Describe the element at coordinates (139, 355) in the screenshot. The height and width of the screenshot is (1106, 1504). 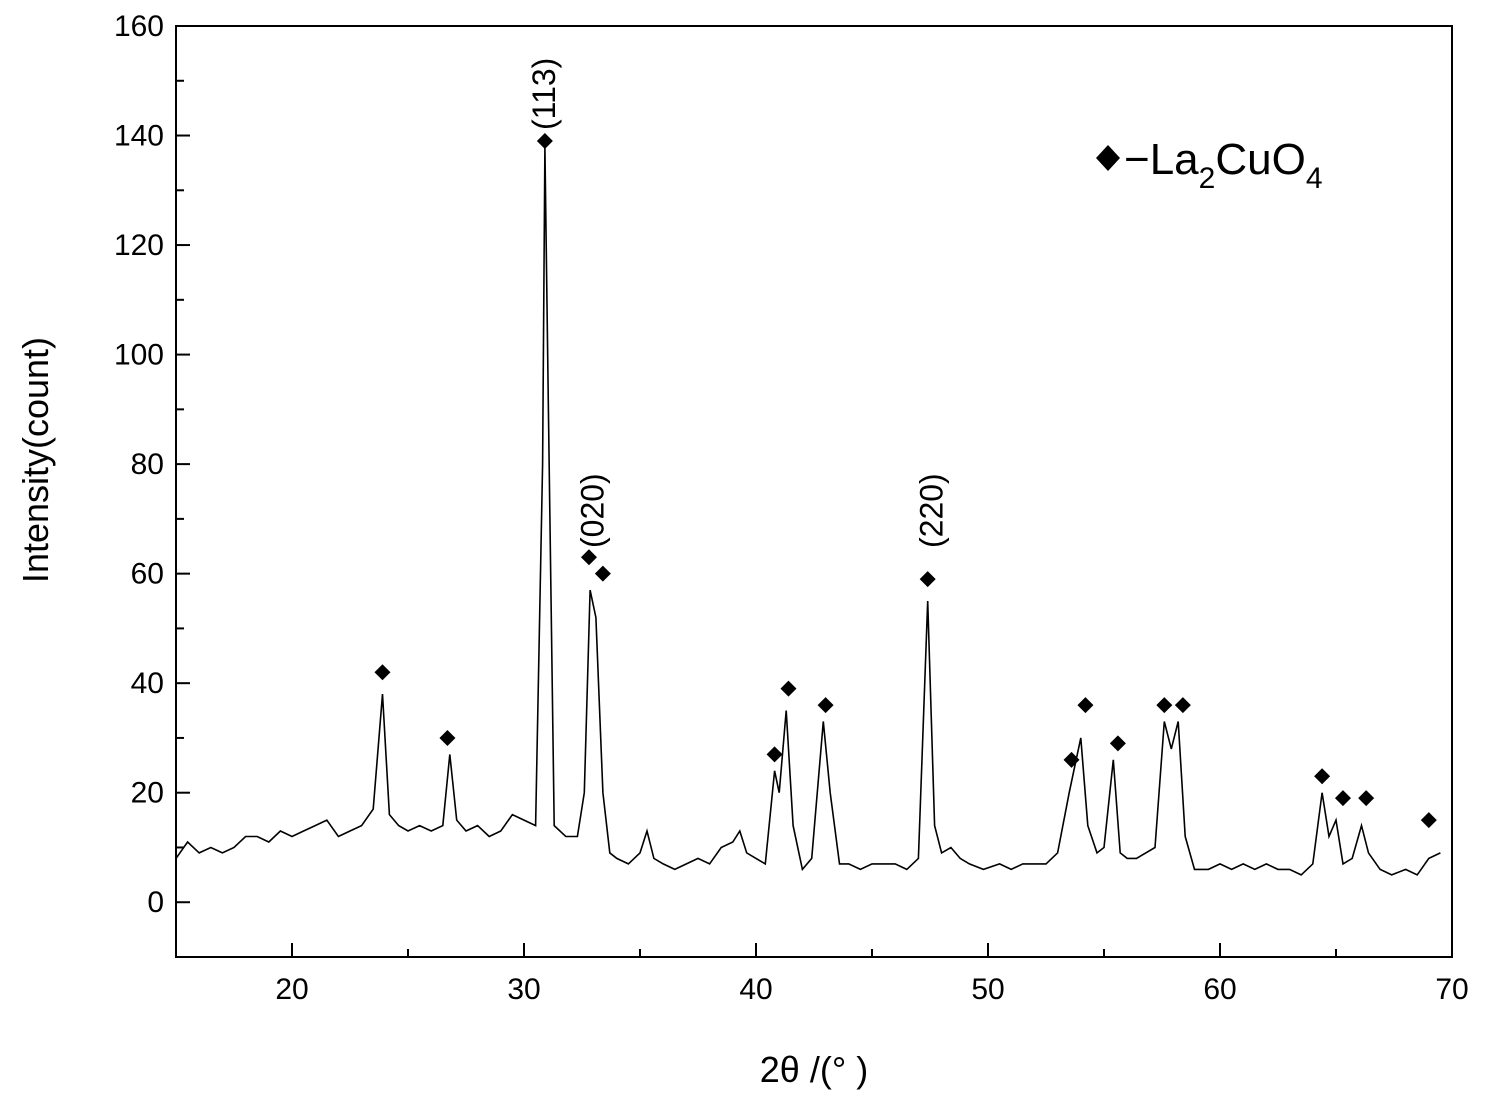
I see `y-tick-label: 100` at that location.